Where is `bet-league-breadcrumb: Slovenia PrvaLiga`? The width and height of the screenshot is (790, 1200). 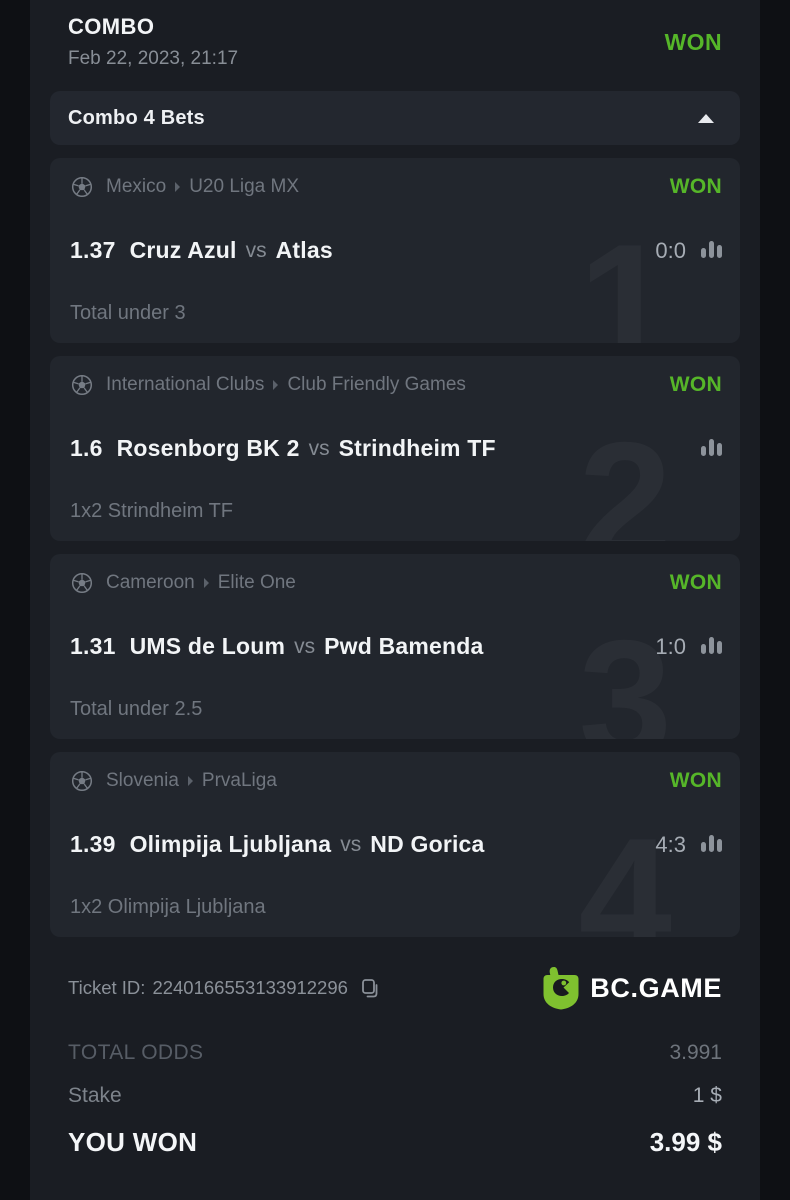 bet-league-breadcrumb: Slovenia PrvaLiga is located at coordinates (383, 781).